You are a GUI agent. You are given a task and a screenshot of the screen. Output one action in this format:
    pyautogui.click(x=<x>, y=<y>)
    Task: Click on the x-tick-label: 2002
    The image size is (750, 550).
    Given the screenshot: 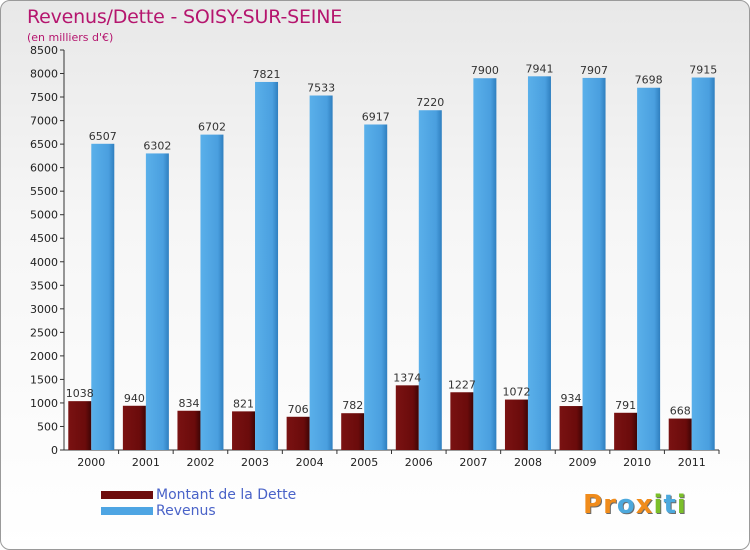 What is the action you would take?
    pyautogui.click(x=200, y=462)
    